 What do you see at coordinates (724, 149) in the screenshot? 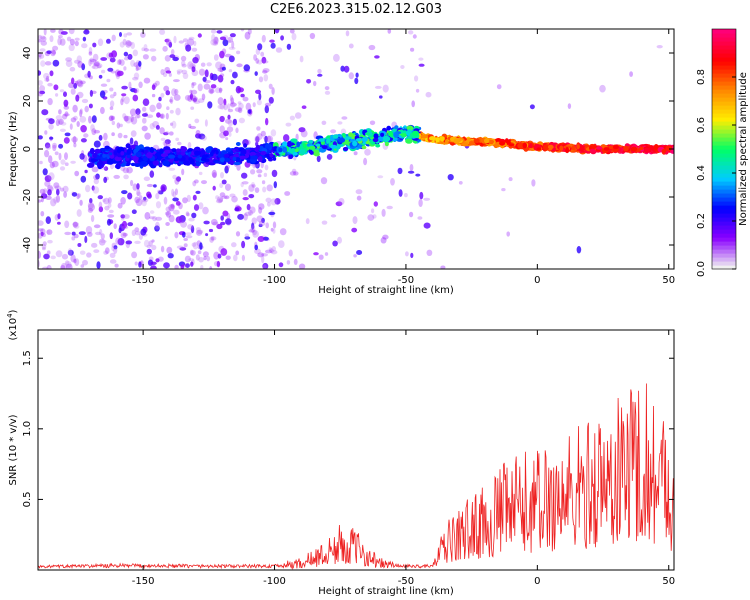
I see `colorbar-frame` at bounding box center [724, 149].